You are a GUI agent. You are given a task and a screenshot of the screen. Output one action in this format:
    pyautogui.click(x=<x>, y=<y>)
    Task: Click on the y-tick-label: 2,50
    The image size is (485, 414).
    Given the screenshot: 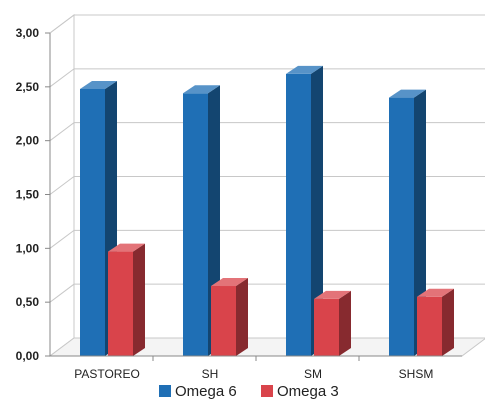 What is the action you would take?
    pyautogui.click(x=28, y=87)
    